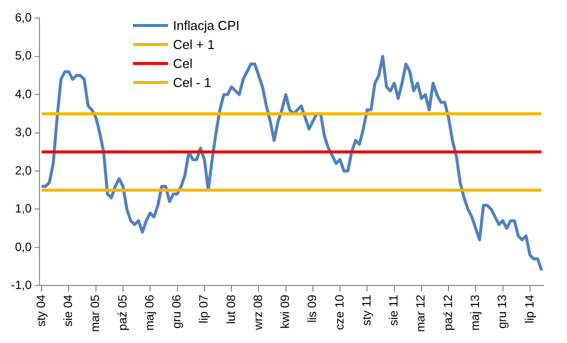 The image size is (567, 343). What do you see at coordinates (231, 309) in the screenshot?
I see `x-tick-label: lut 08` at bounding box center [231, 309].